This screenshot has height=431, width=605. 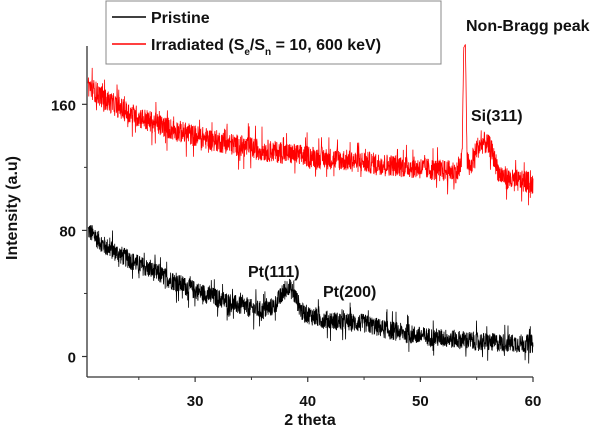 I want to click on x-tick-label: 40, so click(x=307, y=401).